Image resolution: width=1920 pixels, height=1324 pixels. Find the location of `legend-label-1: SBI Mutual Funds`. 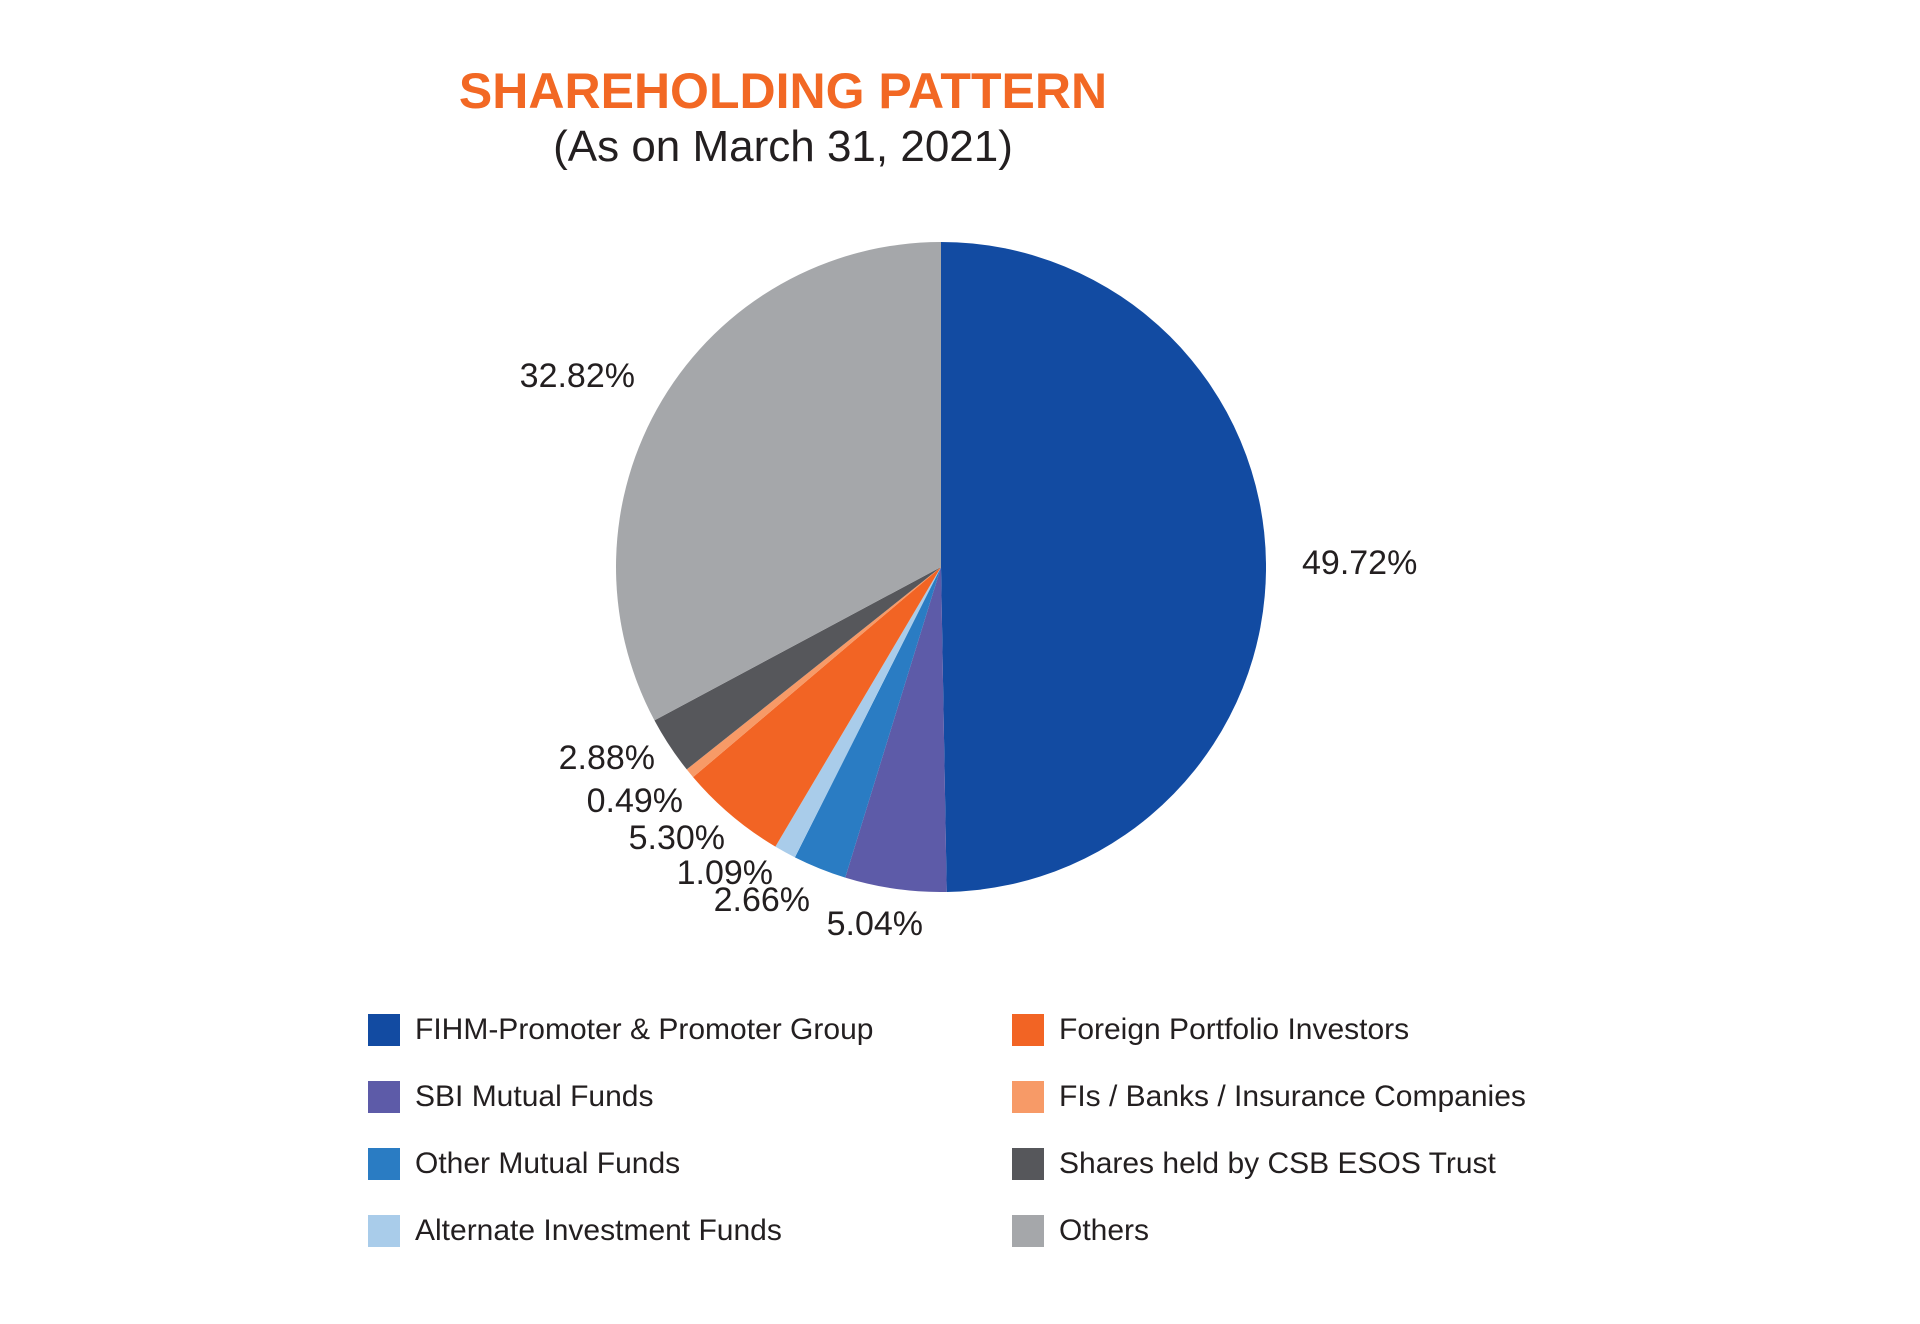

legend-label-1: SBI Mutual Funds is located at coordinates (534, 1096).